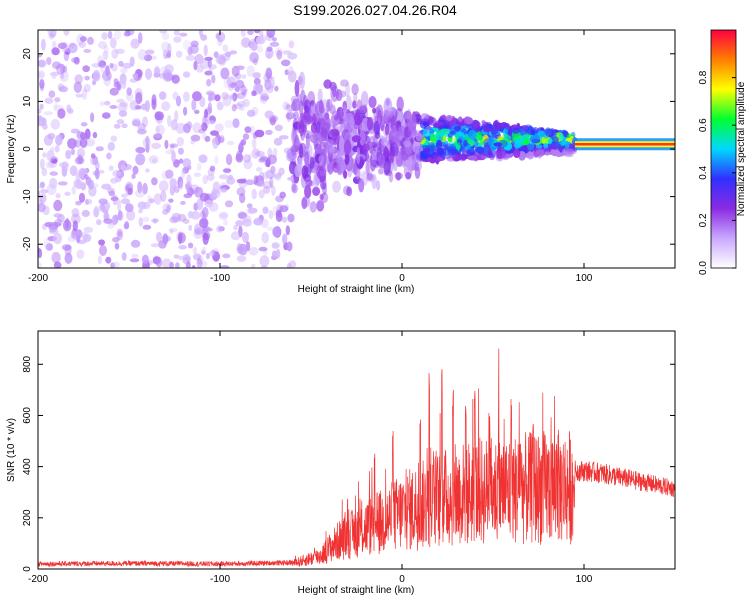 The height and width of the screenshot is (600, 750). What do you see at coordinates (402, 579) in the screenshot?
I see `snr-x-tick-label: 0` at bounding box center [402, 579].